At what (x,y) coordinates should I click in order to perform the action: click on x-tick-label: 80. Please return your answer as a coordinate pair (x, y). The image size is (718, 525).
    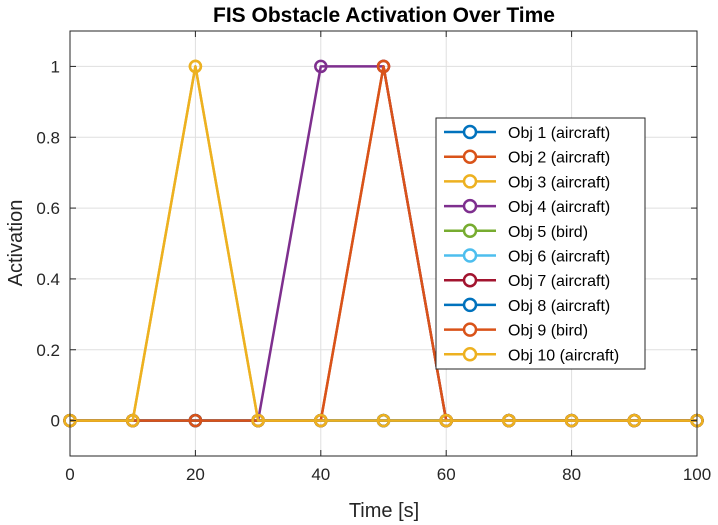
    Looking at the image, I should click on (571, 474).